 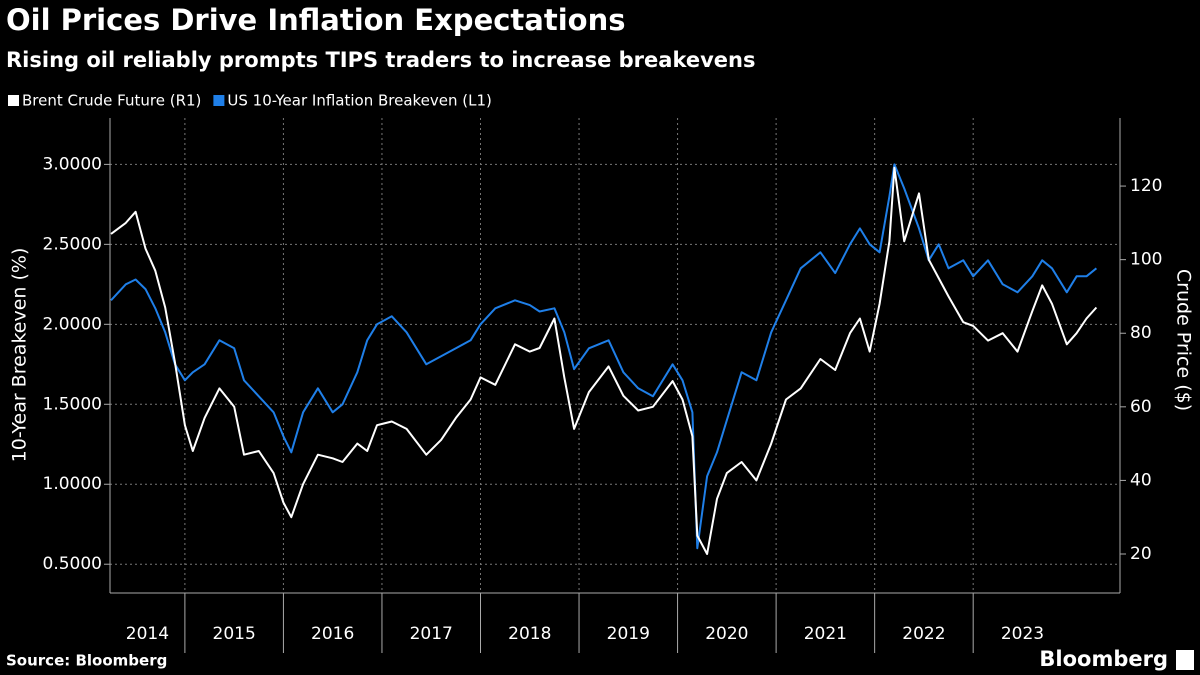 What do you see at coordinates (431, 634) in the screenshot?
I see `x-tick-label: 2017` at bounding box center [431, 634].